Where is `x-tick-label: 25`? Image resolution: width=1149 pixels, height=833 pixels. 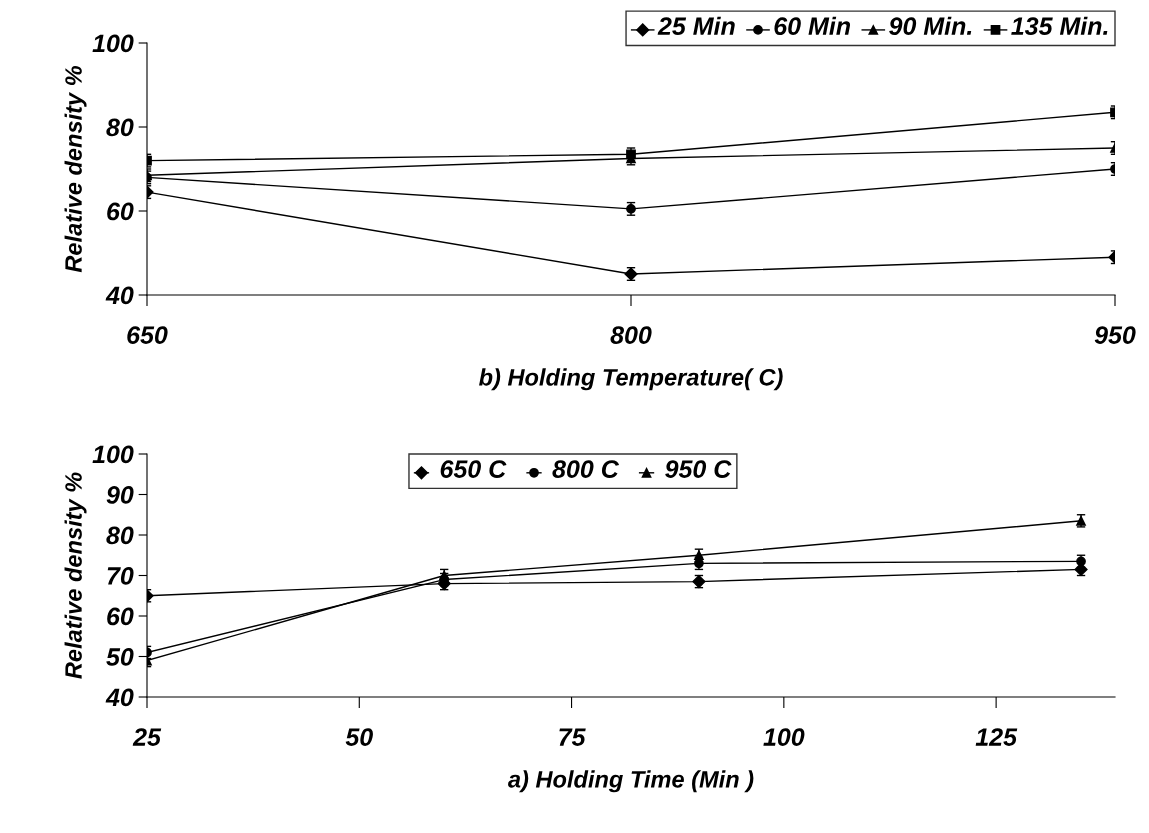 x-tick-label: 25 is located at coordinates (147, 737).